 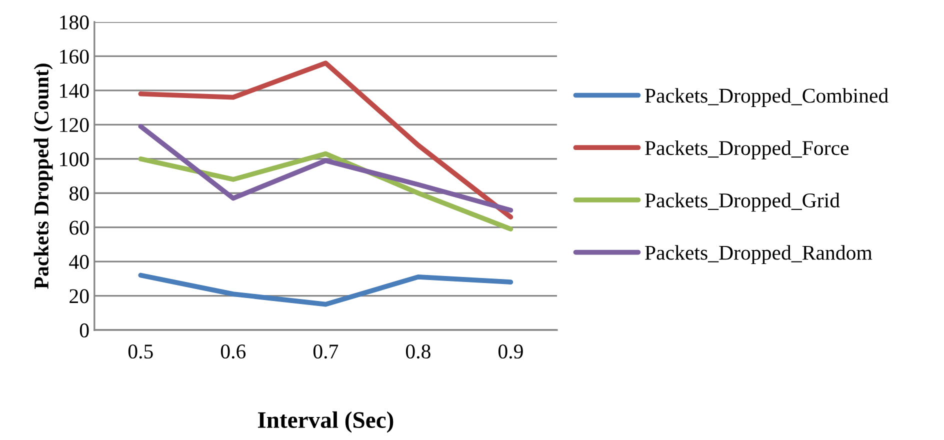 I want to click on y-axis-title: Packets Dropped (Count), so click(x=43, y=176).